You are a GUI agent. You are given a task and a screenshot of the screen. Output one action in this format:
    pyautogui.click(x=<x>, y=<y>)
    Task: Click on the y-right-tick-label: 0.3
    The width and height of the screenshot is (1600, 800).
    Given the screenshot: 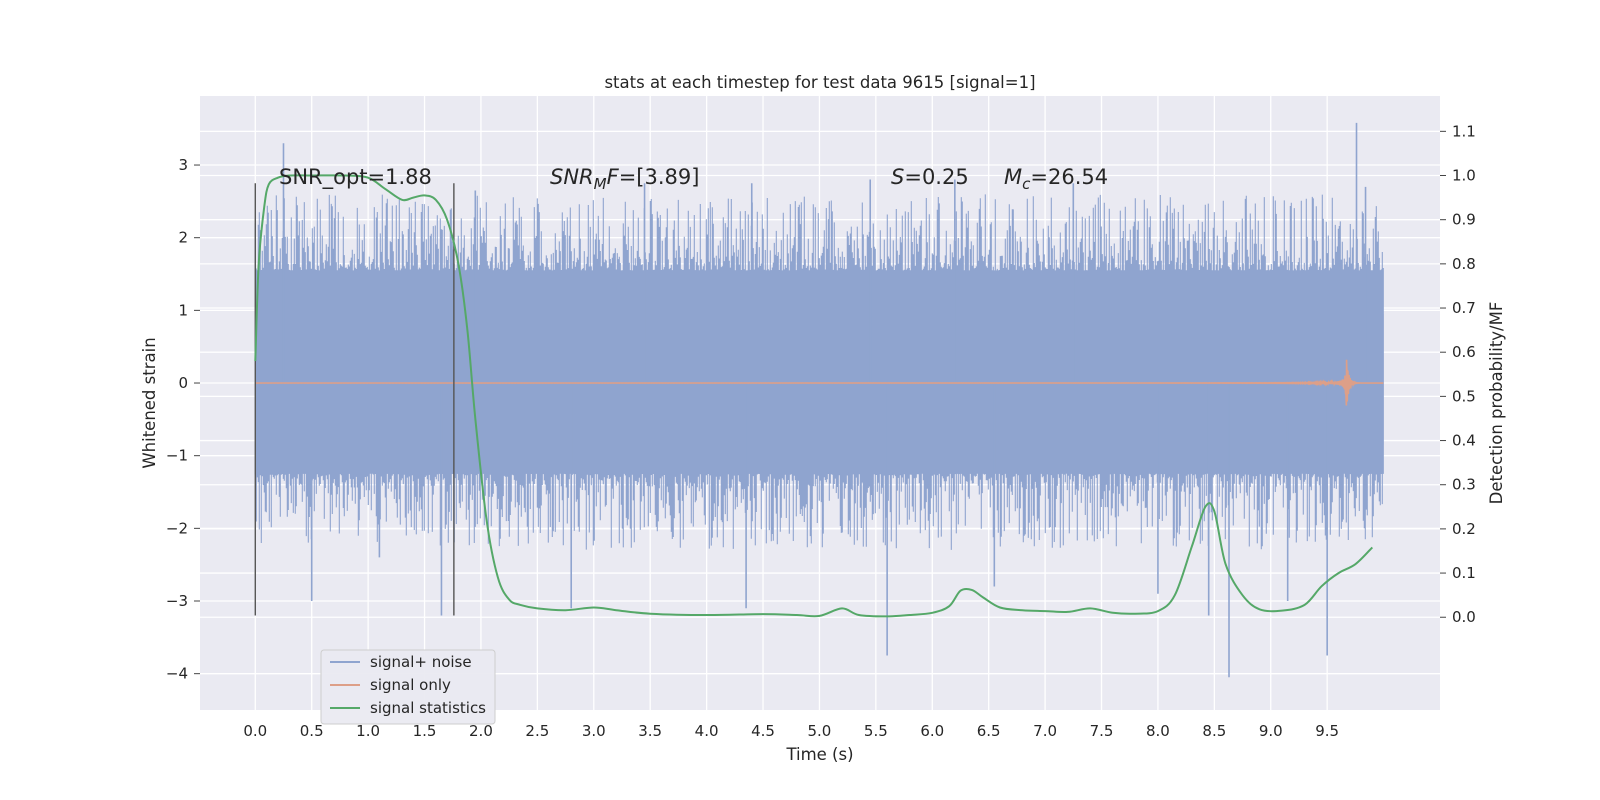 What is the action you would take?
    pyautogui.click(x=1464, y=485)
    